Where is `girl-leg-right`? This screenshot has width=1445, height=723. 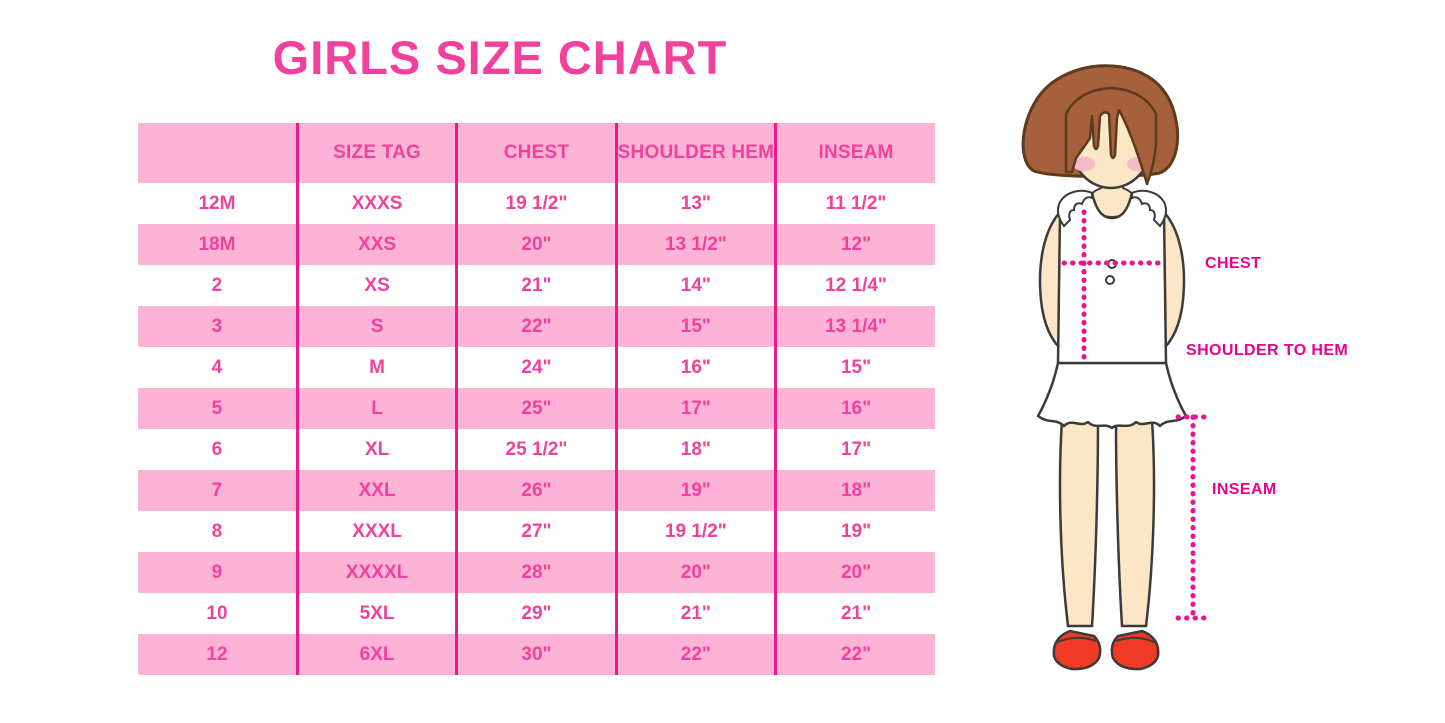 girl-leg-right is located at coordinates (1135, 523).